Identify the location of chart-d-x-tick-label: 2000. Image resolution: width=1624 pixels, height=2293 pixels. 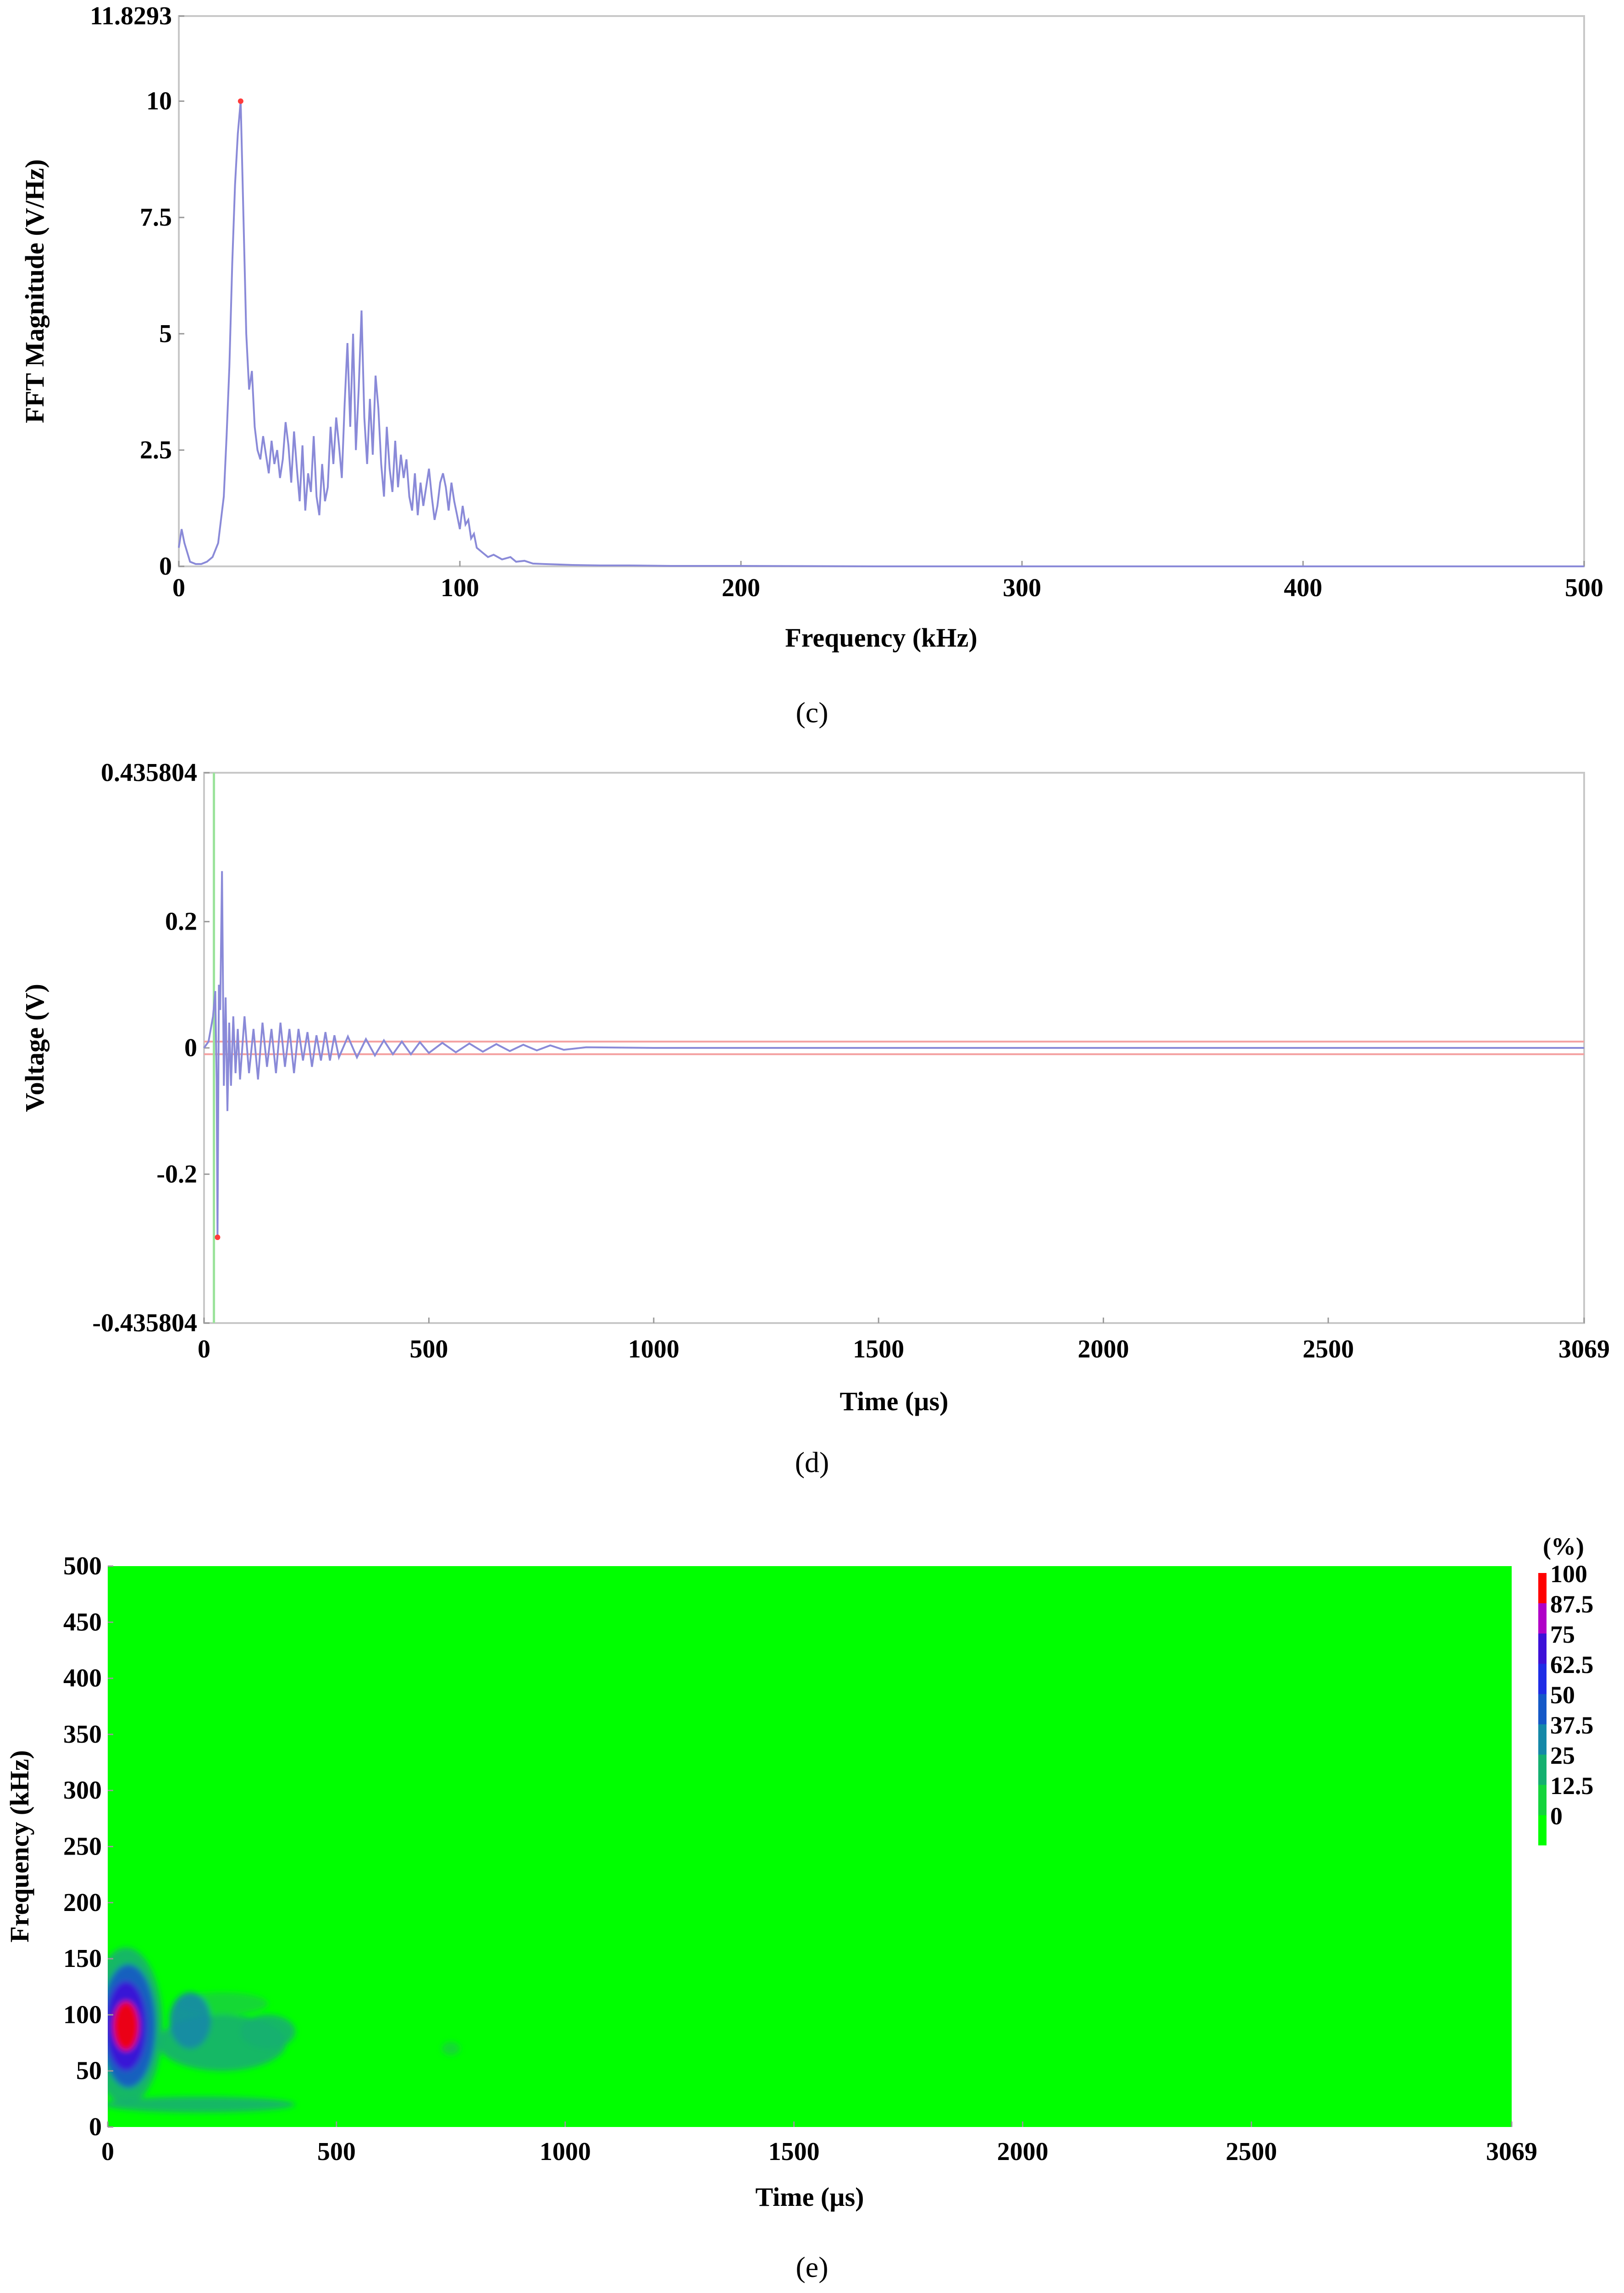
(1103, 1349).